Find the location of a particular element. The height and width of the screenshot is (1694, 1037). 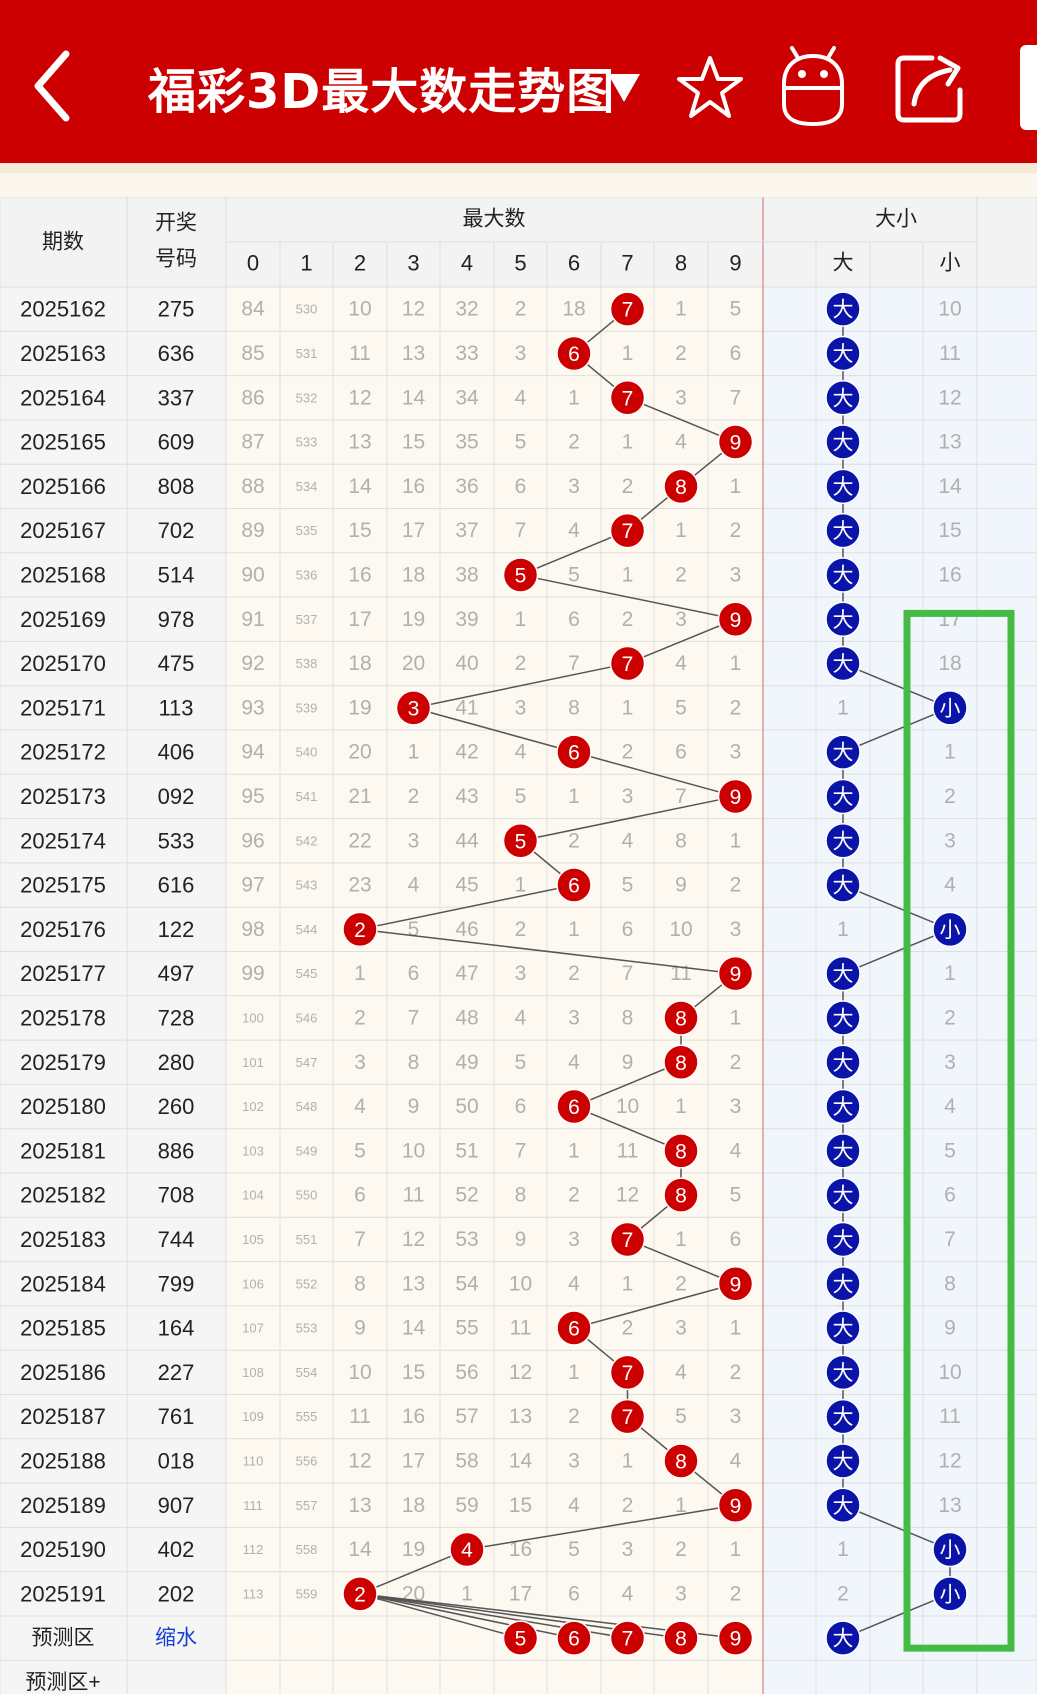

triangle-down-icon is located at coordinates (624, 88).